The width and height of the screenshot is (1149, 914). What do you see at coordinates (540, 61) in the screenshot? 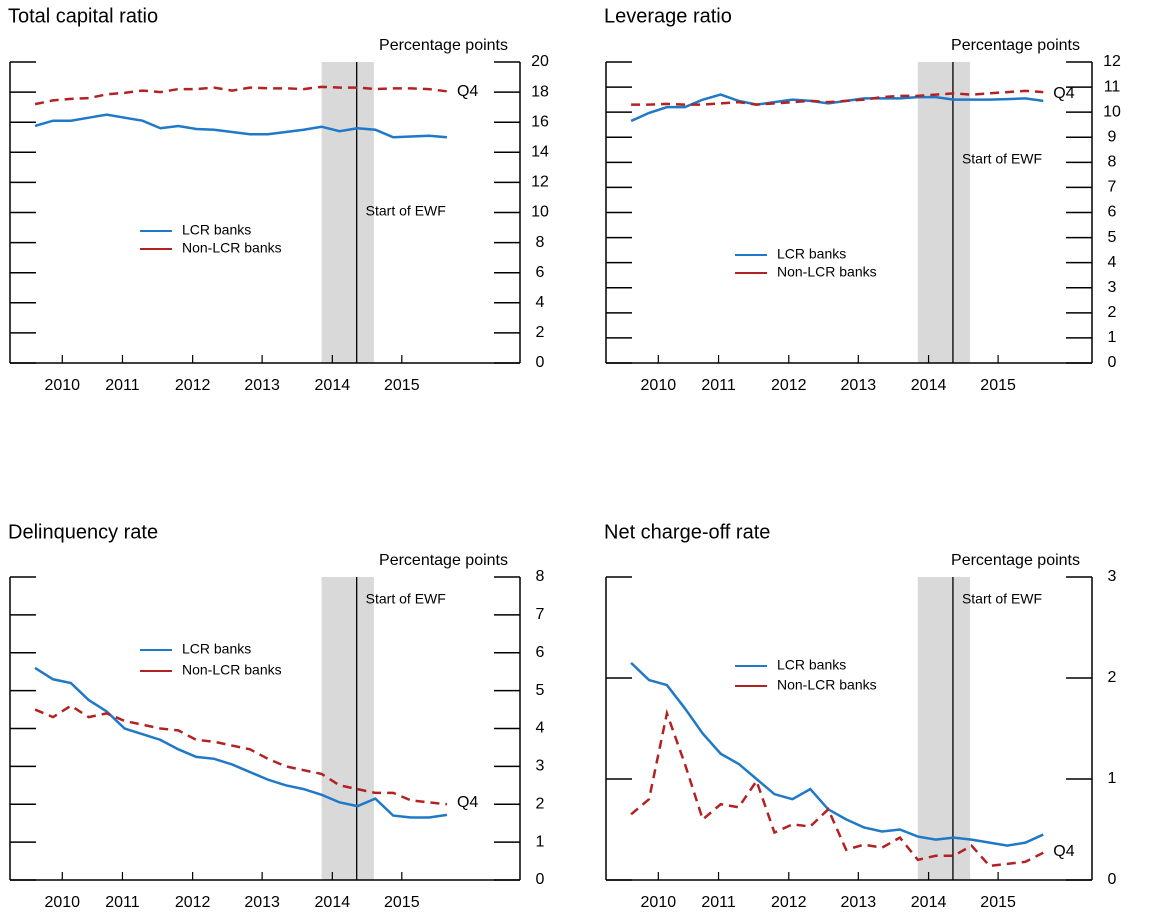
I see `y-tick-label: 20` at bounding box center [540, 61].